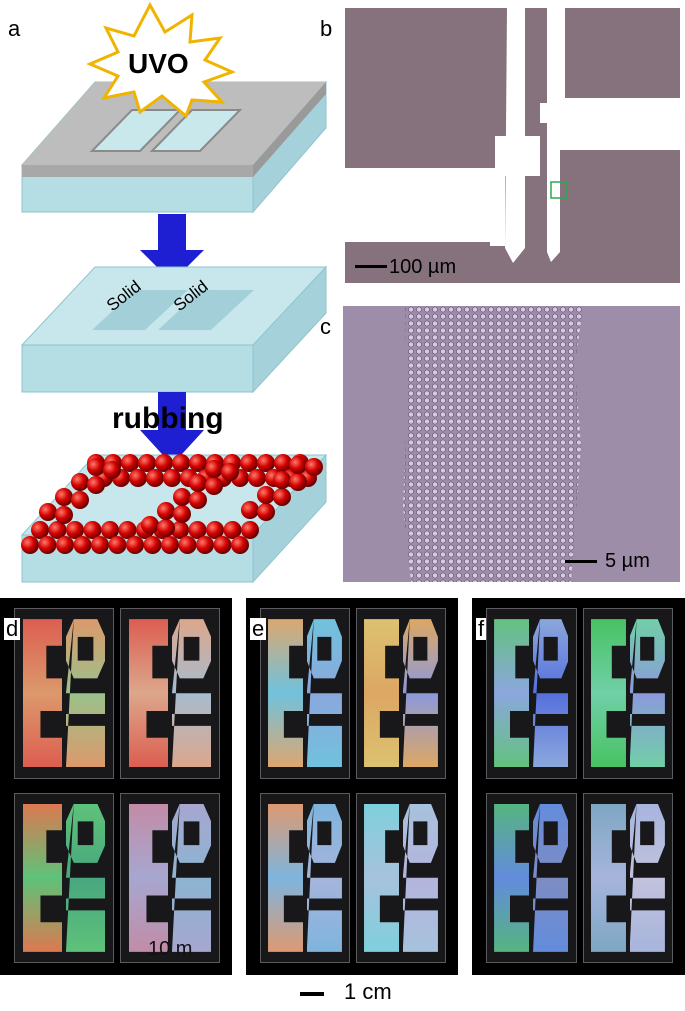 This screenshot has width=685, height=1011. What do you see at coordinates (158, 63) in the screenshot?
I see `uvo-label: UVO` at bounding box center [158, 63].